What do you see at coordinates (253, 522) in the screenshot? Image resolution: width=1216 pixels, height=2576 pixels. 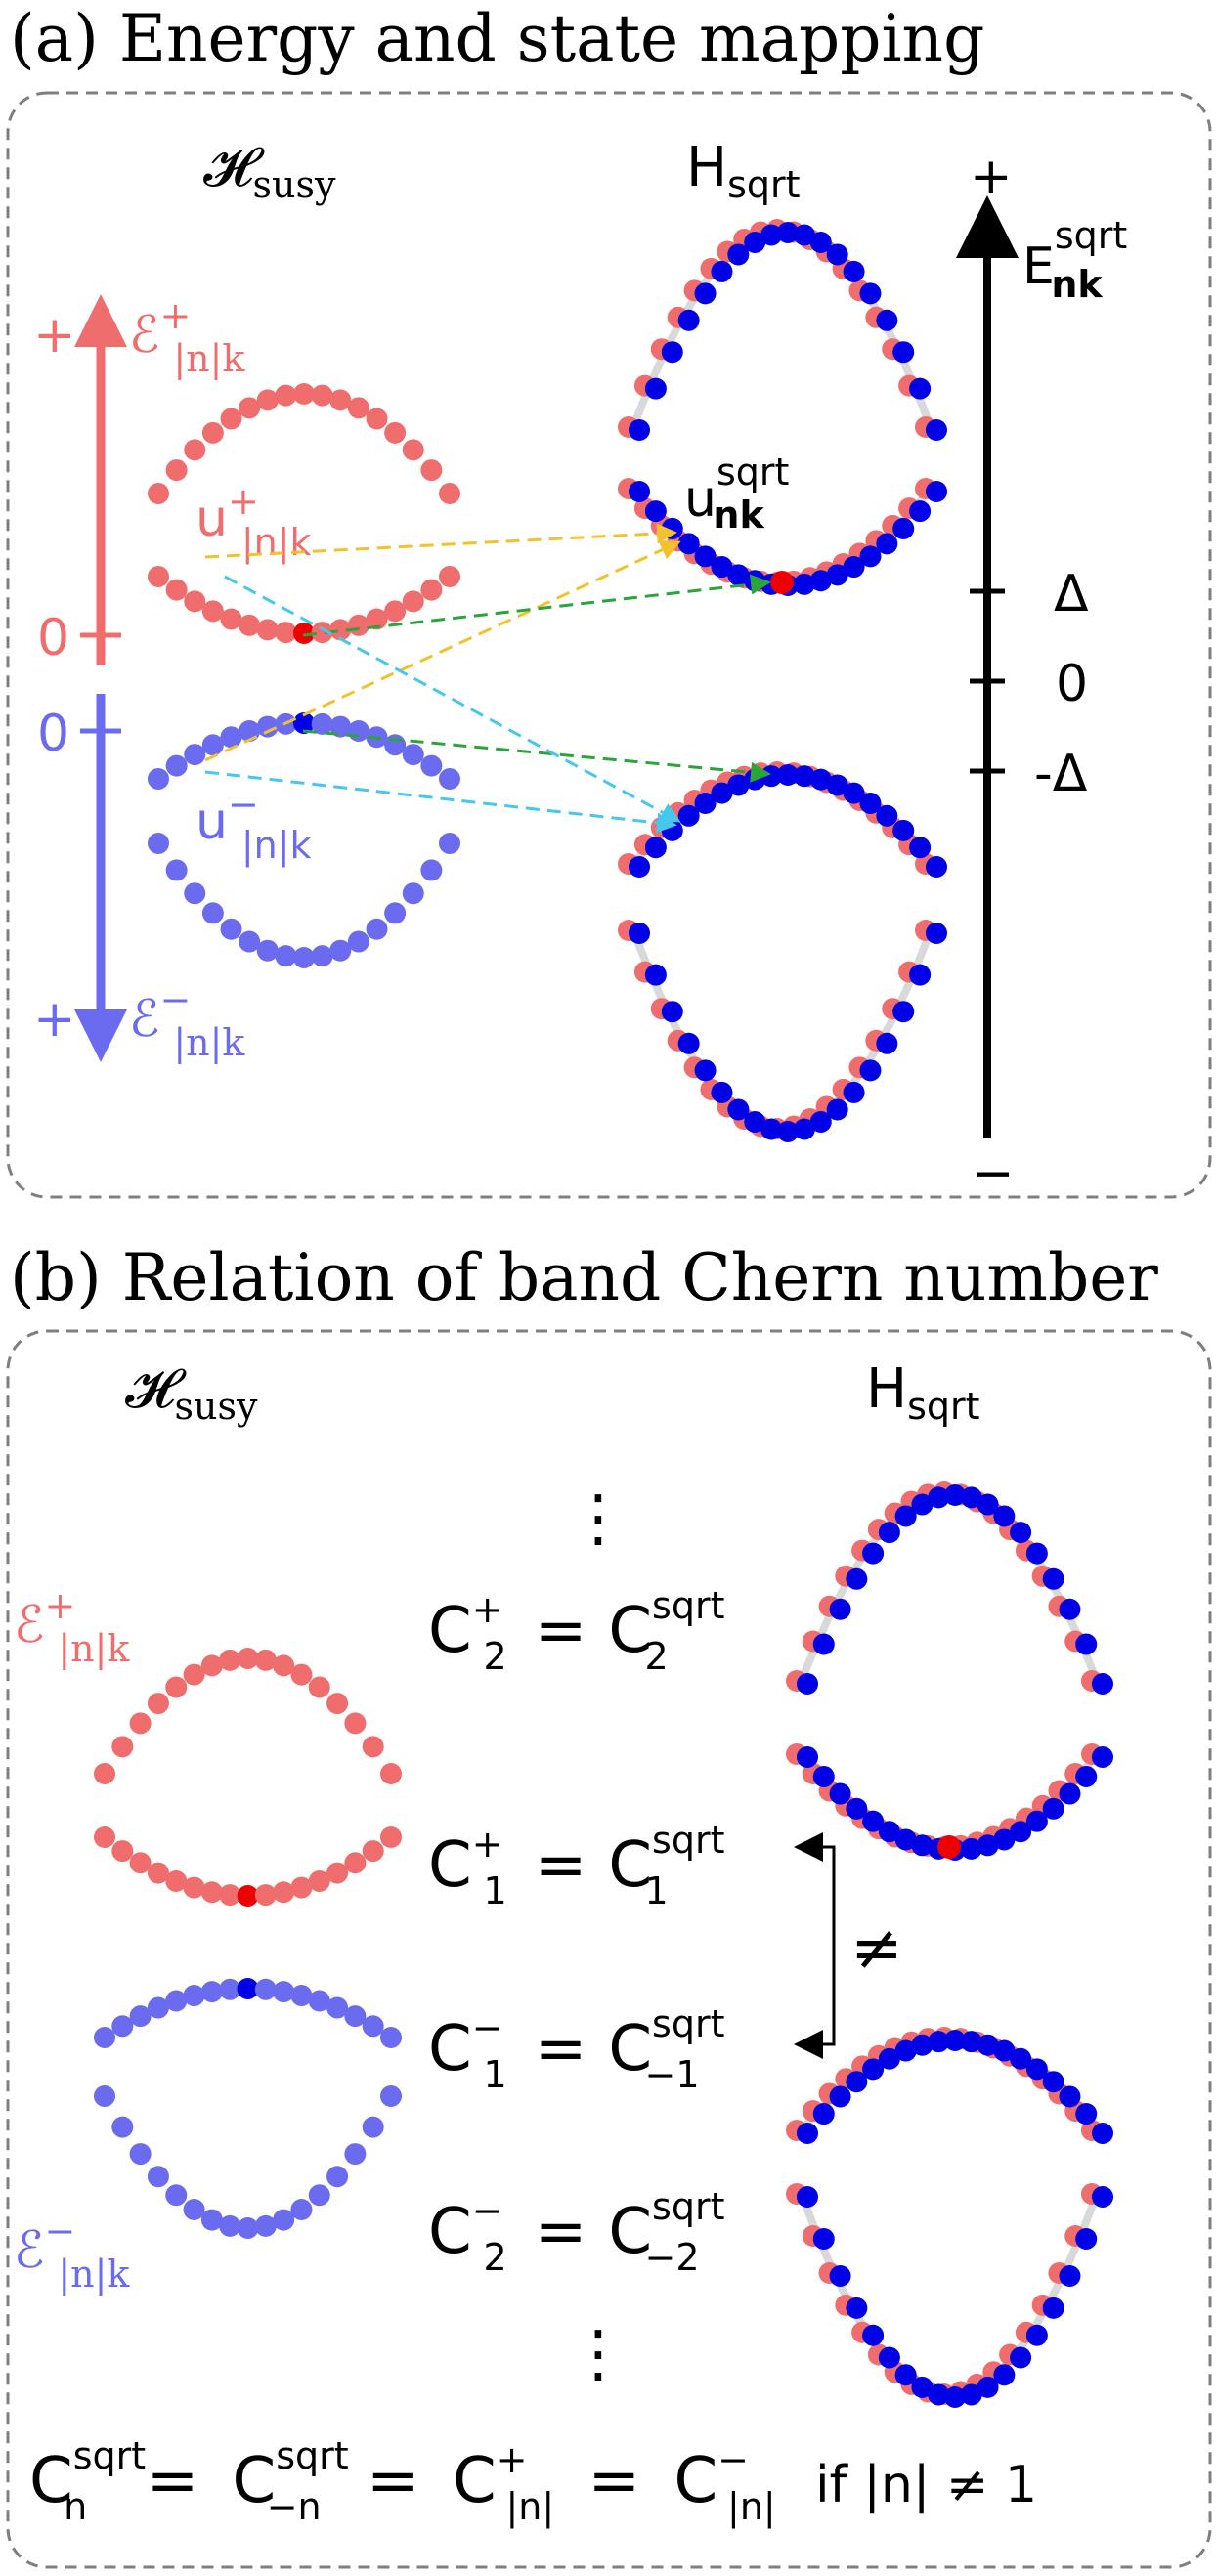 I see `u-plus-label: u+ |n|k` at bounding box center [253, 522].